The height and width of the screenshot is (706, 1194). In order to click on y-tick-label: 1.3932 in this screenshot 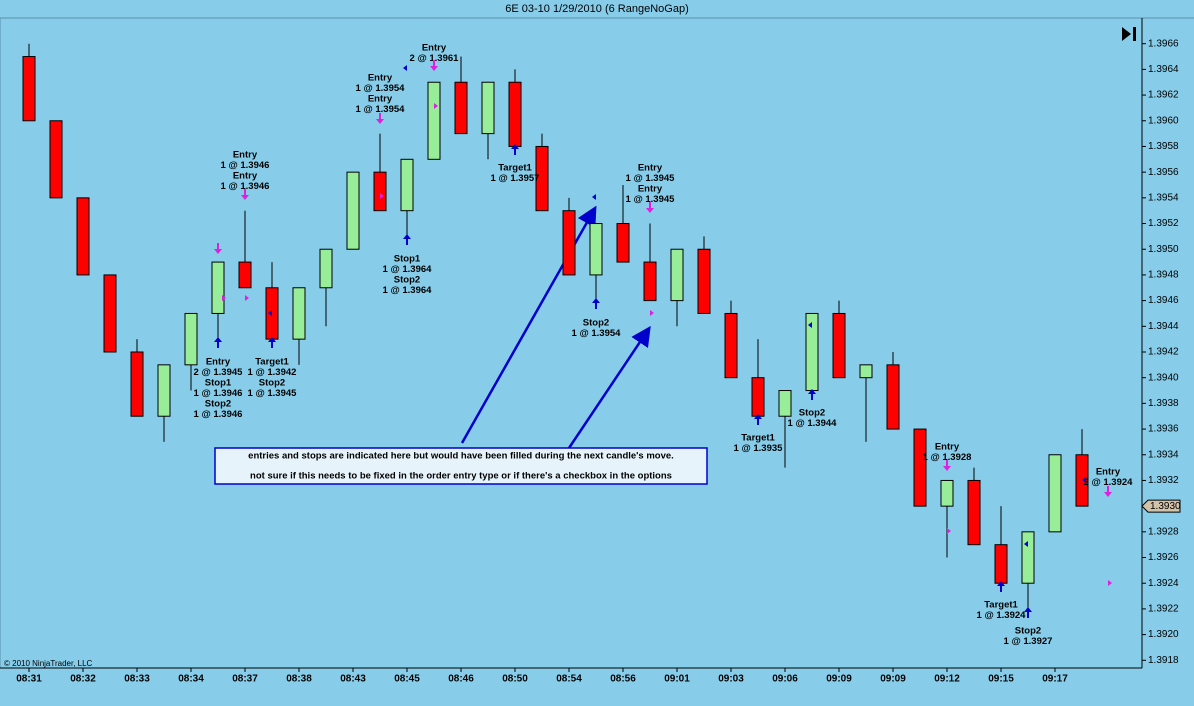, I will do `click(1163, 480)`.